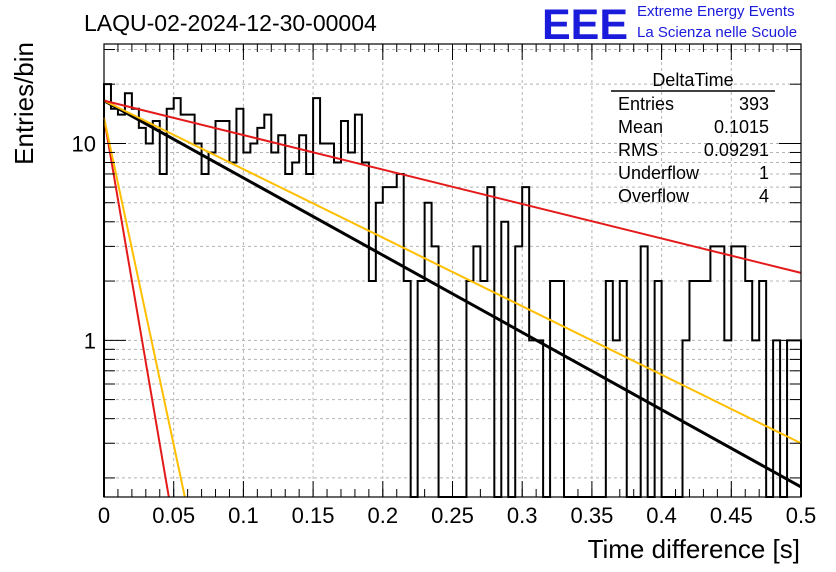  Describe the element at coordinates (173, 515) in the screenshot. I see `x-tick-label: 0.05` at that location.